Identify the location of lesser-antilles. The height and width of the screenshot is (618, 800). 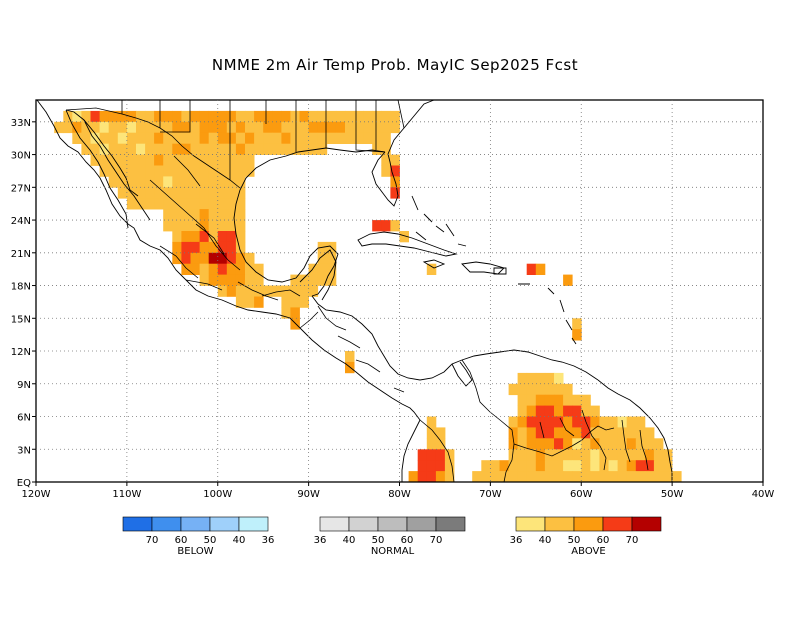
(547, 314).